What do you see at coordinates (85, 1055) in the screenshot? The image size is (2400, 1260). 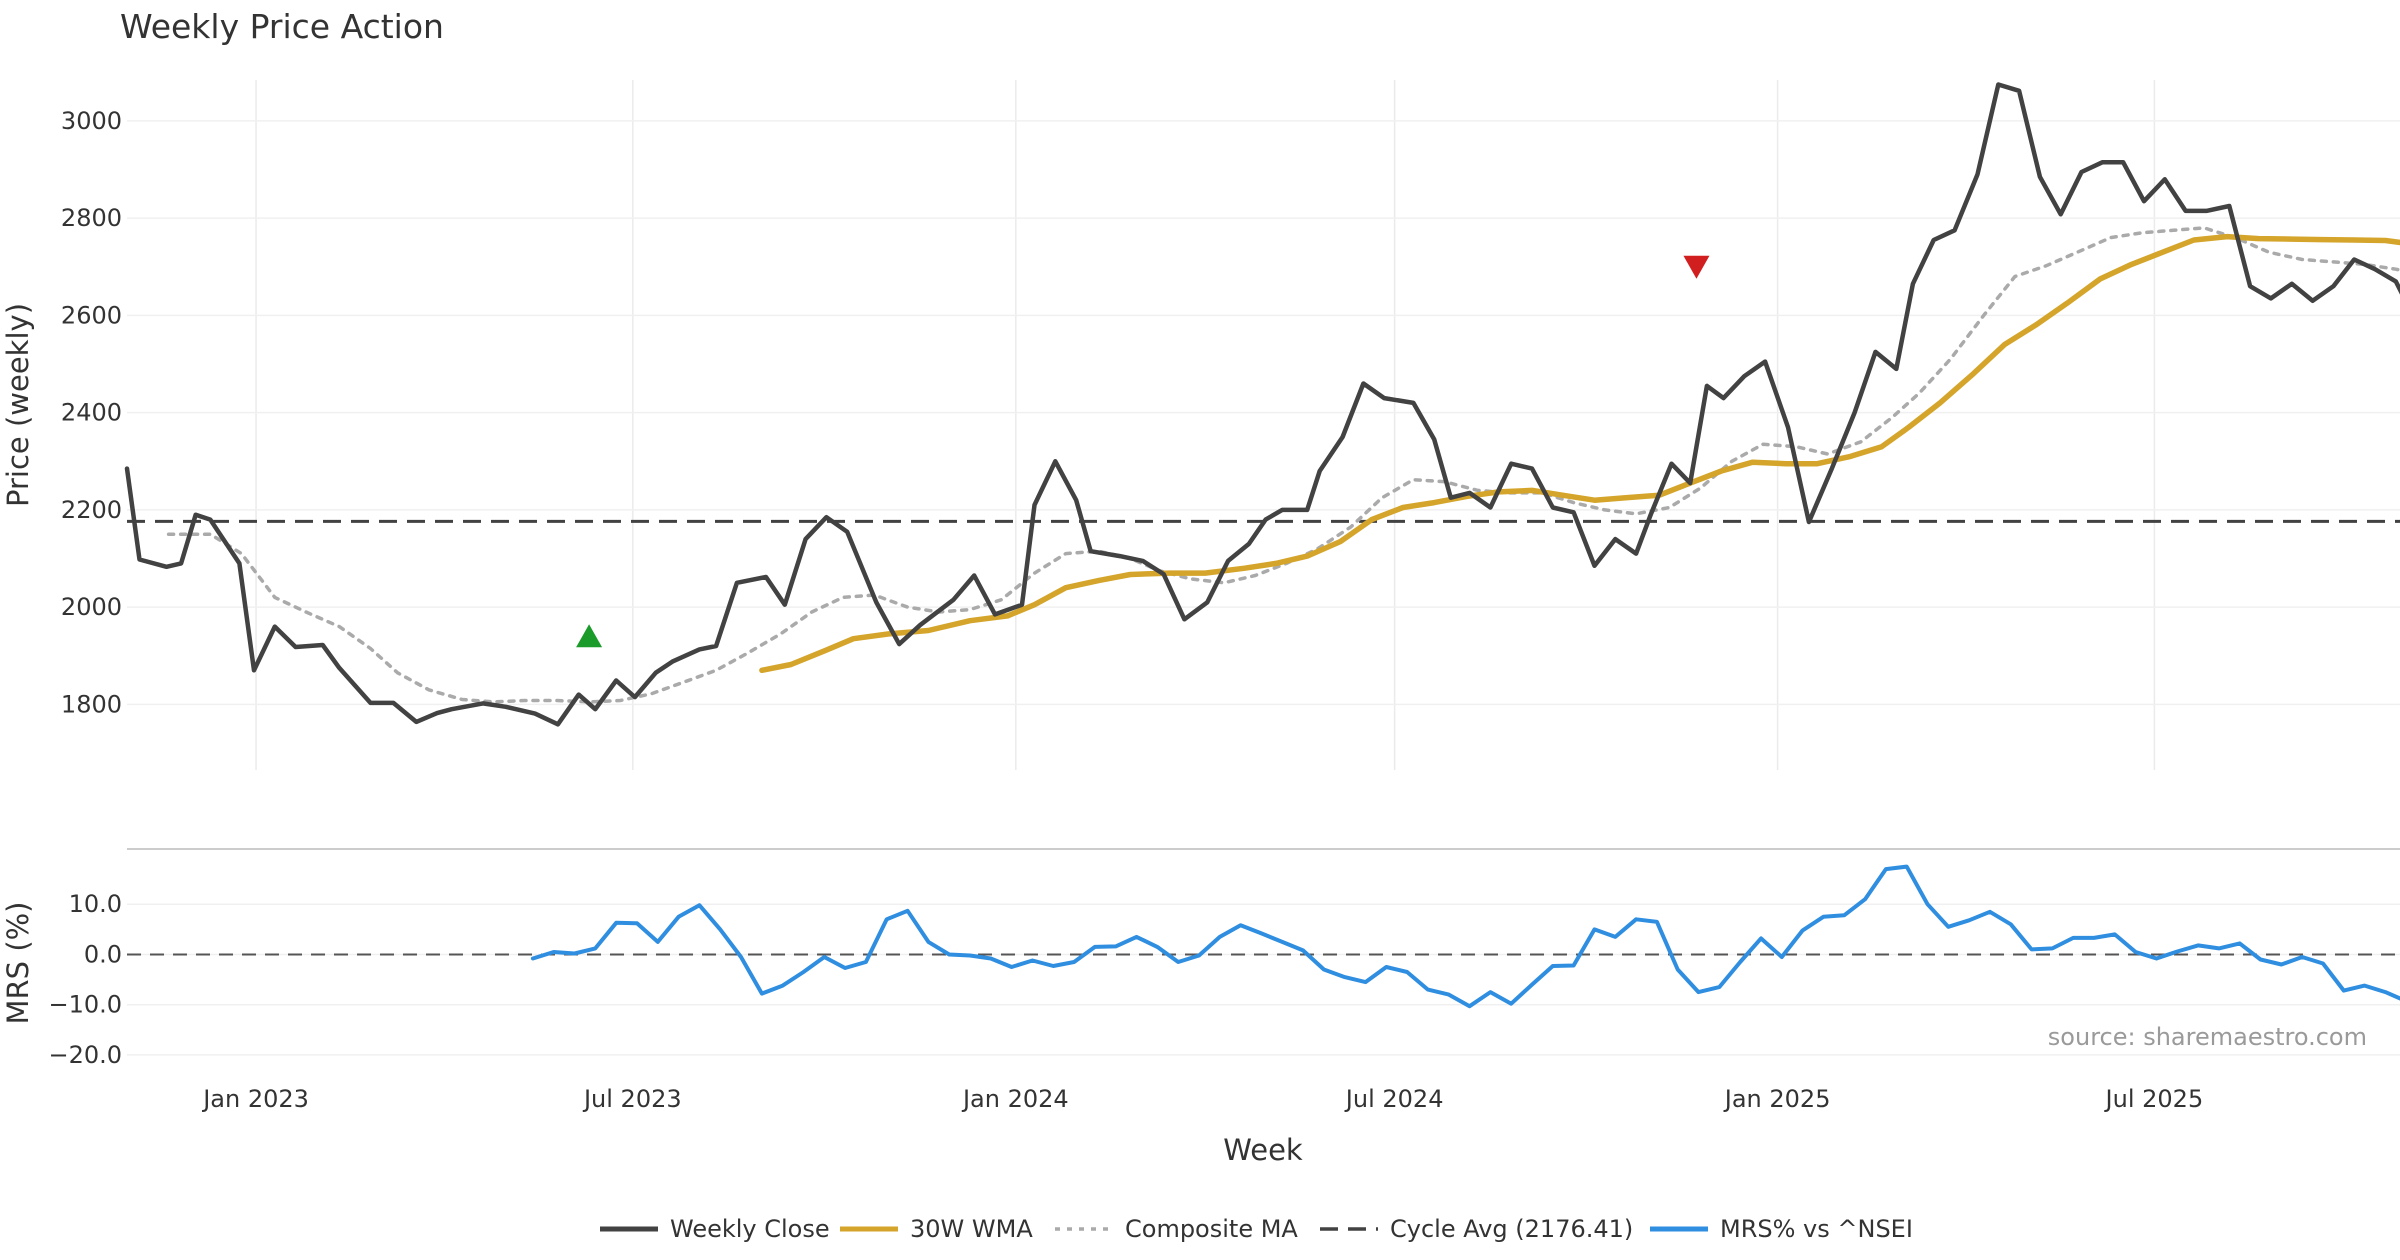 I see `mrs-tick-3: −20.0` at bounding box center [85, 1055].